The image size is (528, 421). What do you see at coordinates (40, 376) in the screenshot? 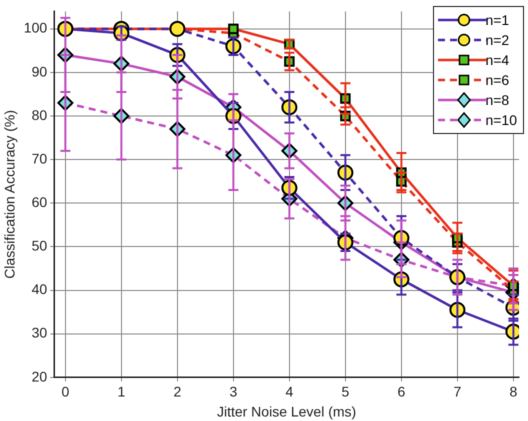
I see `y-tick-label: 20` at bounding box center [40, 376].